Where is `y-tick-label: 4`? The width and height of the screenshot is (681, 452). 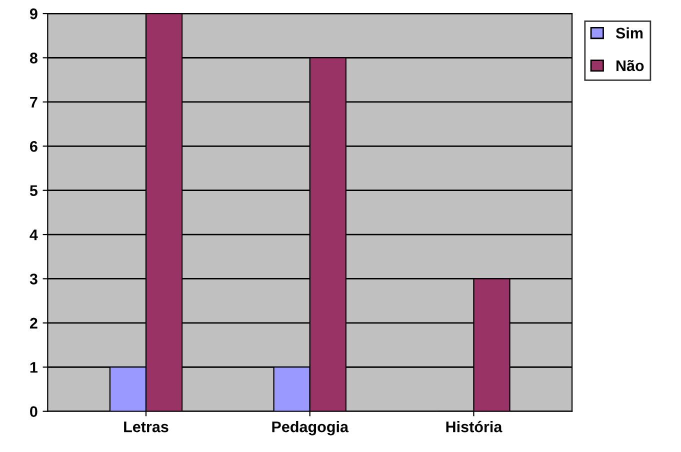 y-tick-label: 4 is located at coordinates (34, 235).